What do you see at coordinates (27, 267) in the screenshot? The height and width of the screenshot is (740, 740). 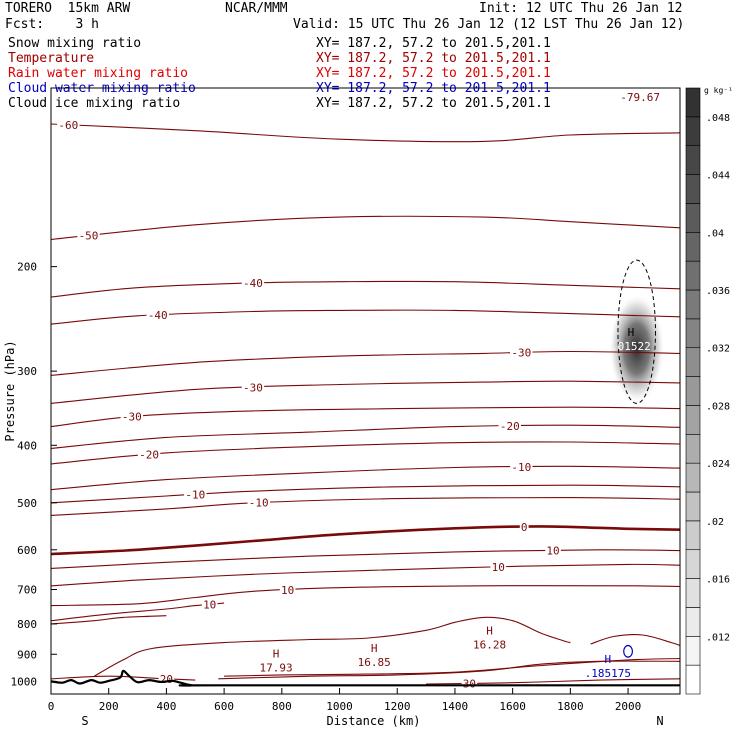 I see `y-tick-label: 200` at bounding box center [27, 267].